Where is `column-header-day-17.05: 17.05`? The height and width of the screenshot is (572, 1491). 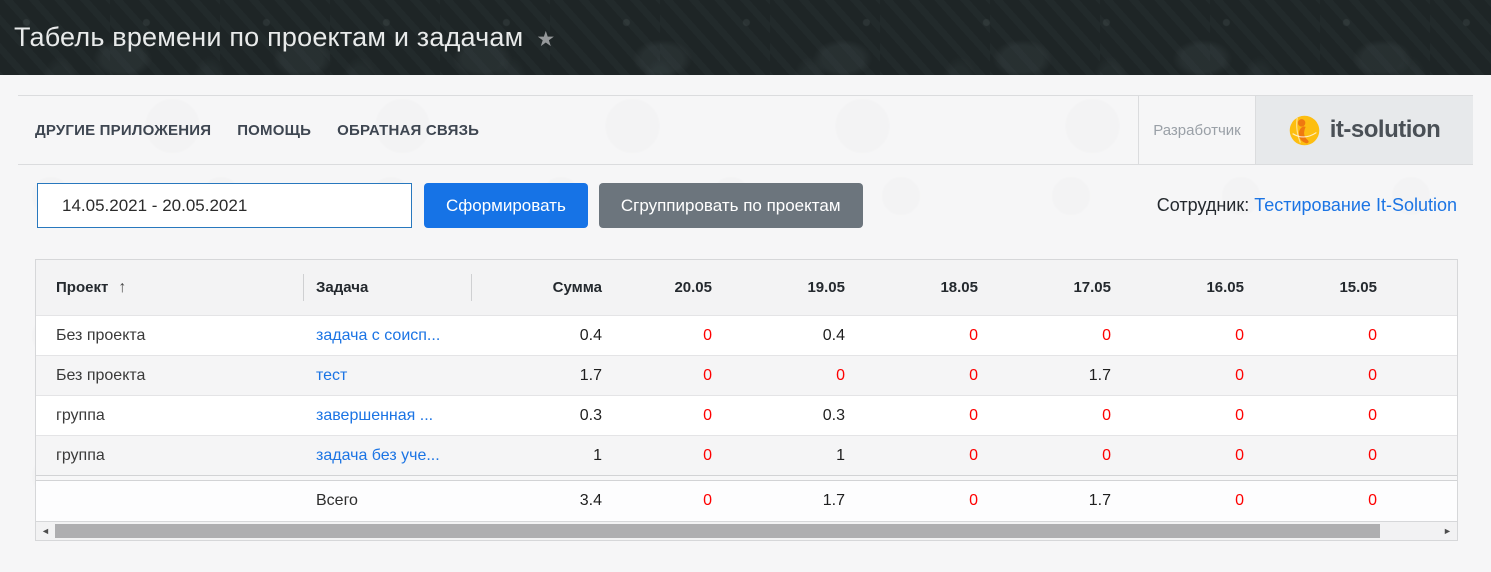
column-header-day-17.05: 17.05 is located at coordinates (1092, 287).